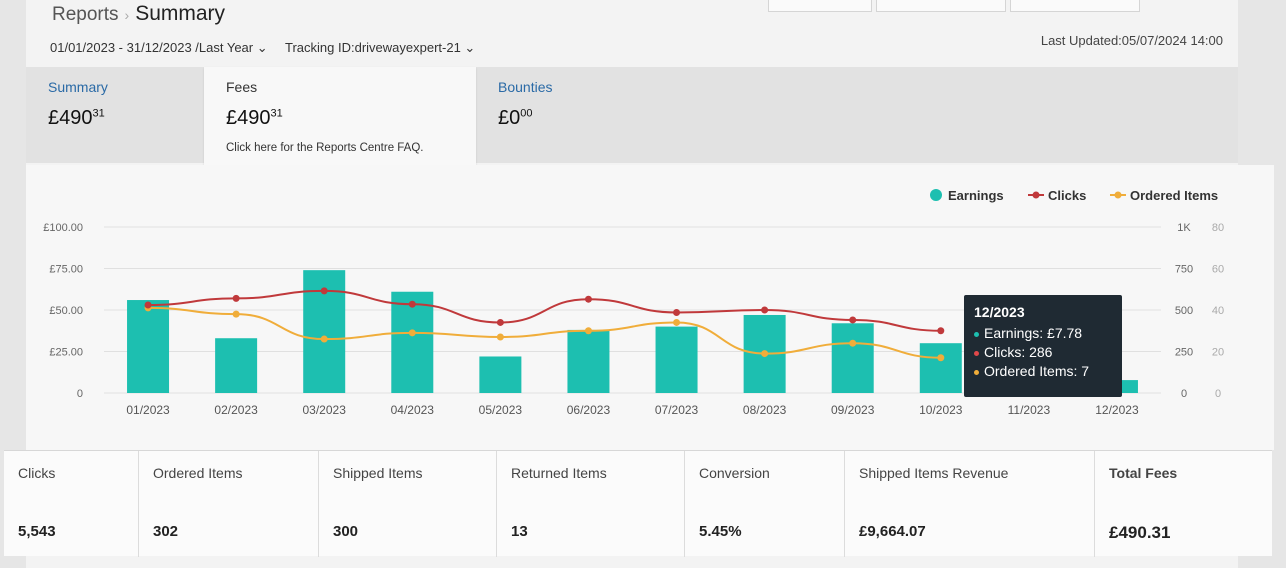 Image resolution: width=1286 pixels, height=568 pixels. What do you see at coordinates (853, 410) in the screenshot?
I see `x-tick-label: 09/2023` at bounding box center [853, 410].